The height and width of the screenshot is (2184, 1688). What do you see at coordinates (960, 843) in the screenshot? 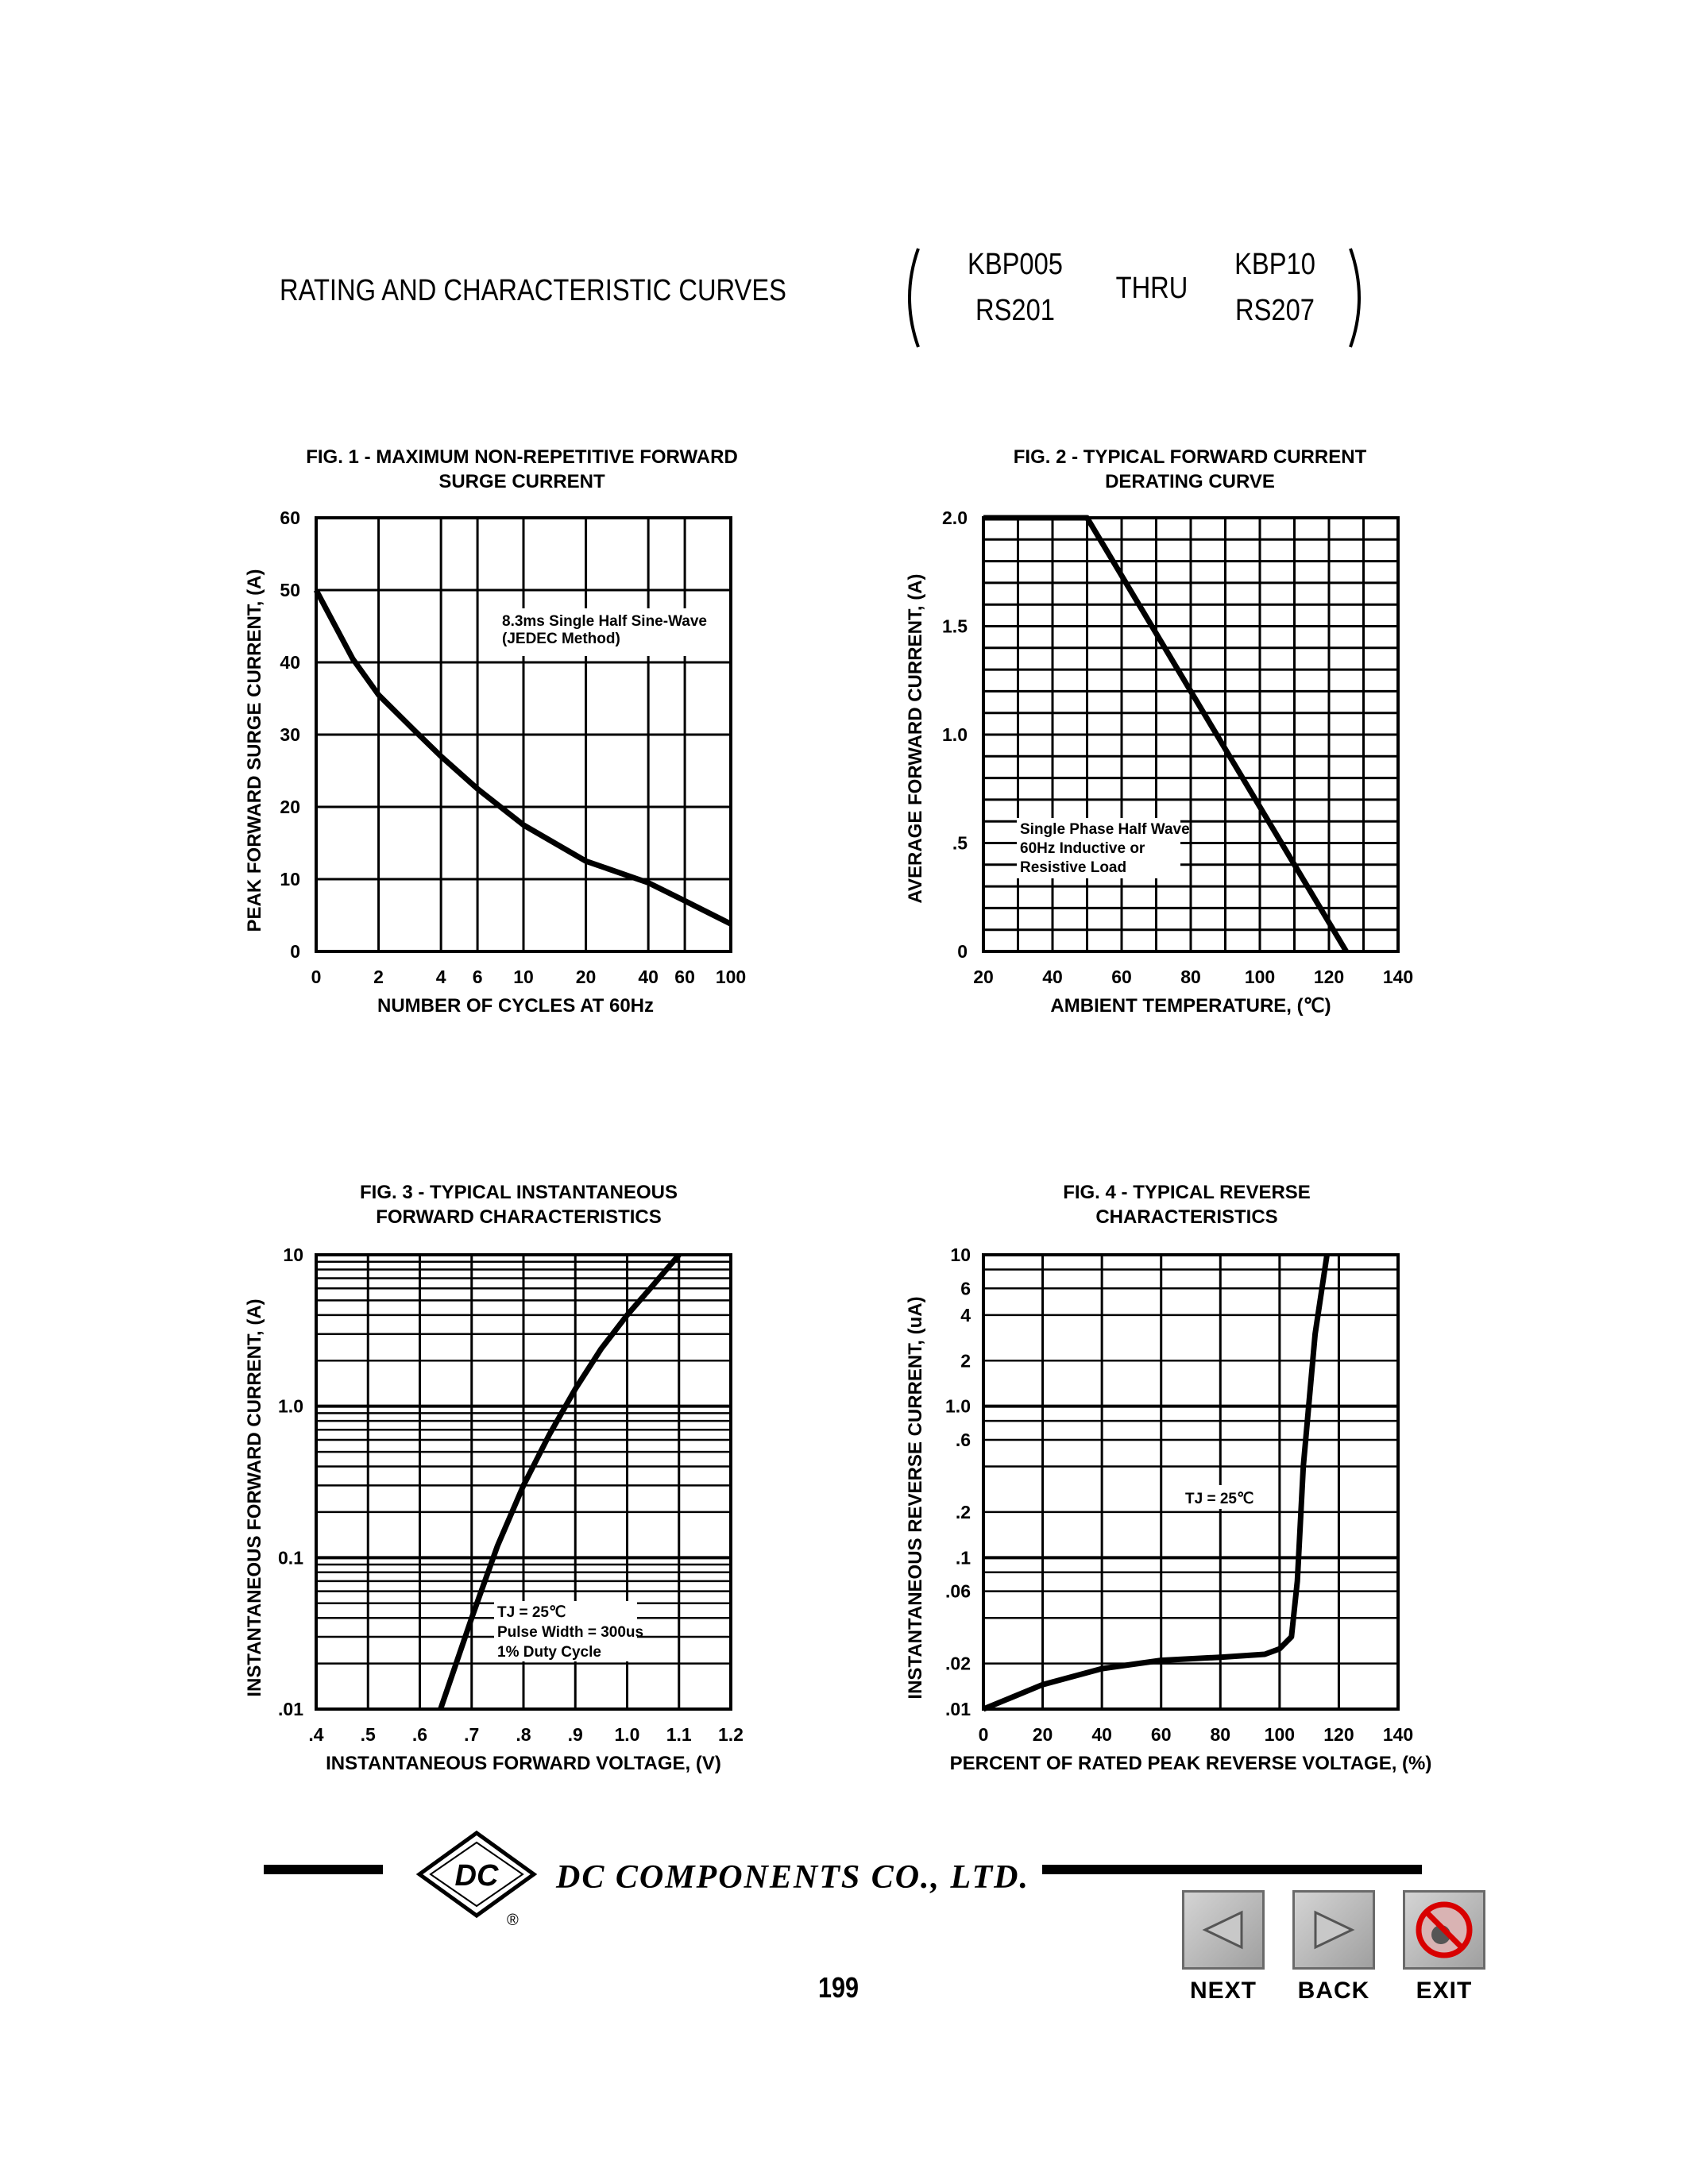
I see `fig2-y-tick-label: .5` at bounding box center [960, 843].